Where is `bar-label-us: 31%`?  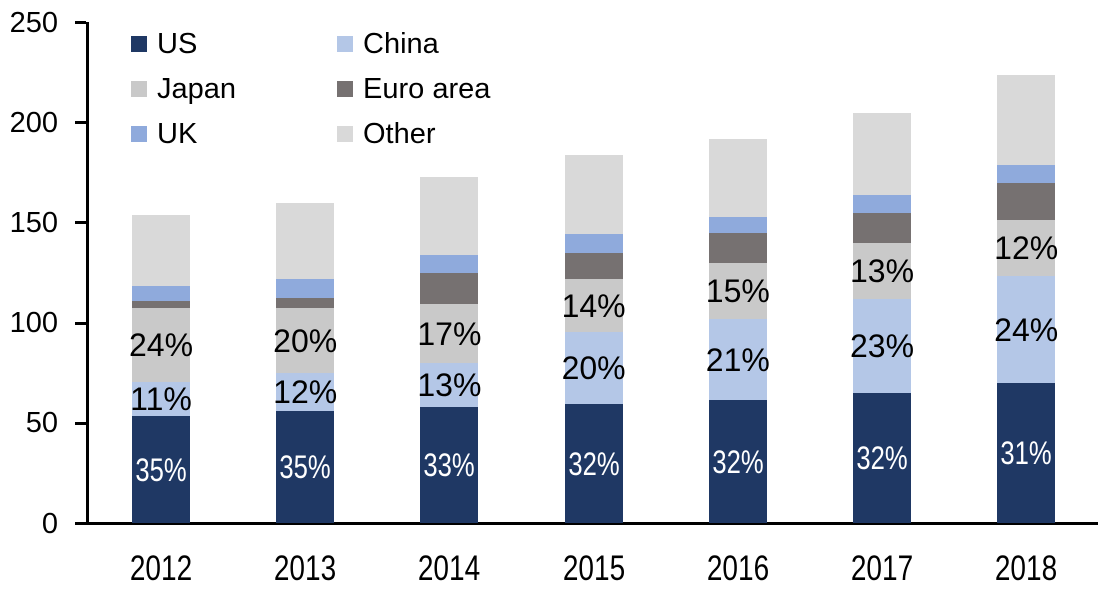 bar-label-us: 31% is located at coordinates (1026, 453).